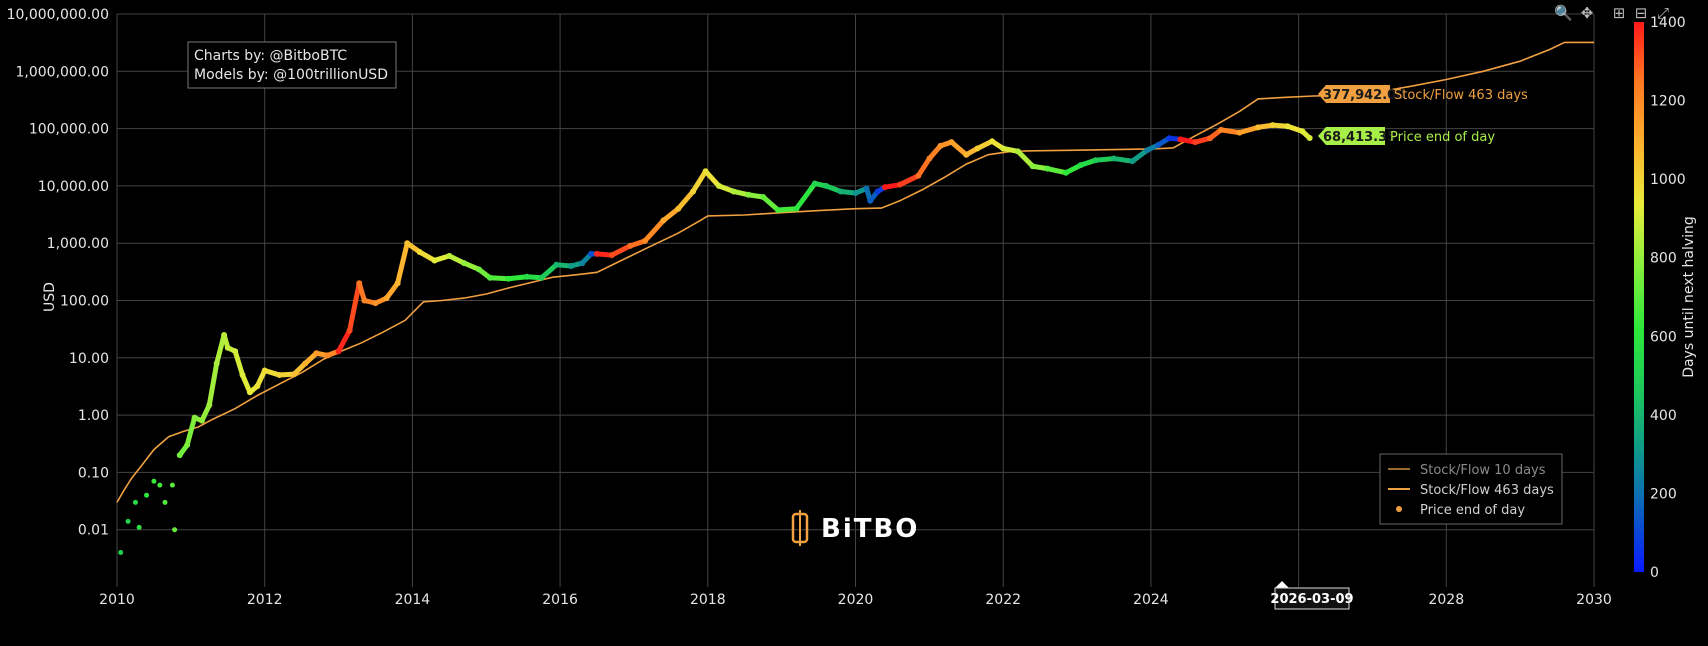 The height and width of the screenshot is (646, 1708). Describe the element at coordinates (1587, 13) in the screenshot. I see `pan-icon: ✥` at that location.